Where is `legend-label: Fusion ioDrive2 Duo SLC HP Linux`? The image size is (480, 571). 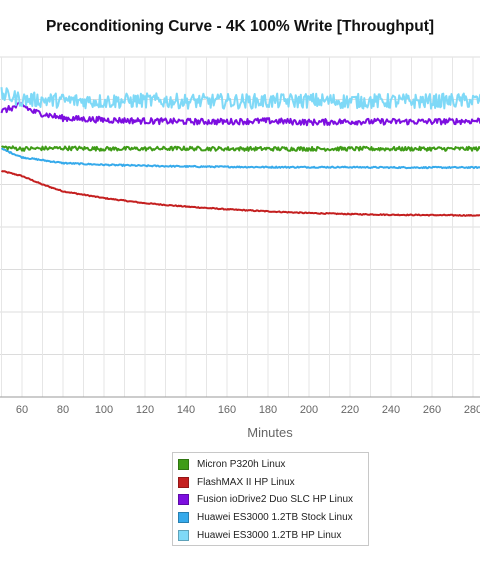 legend-label: Fusion ioDrive2 Duo SLC HP Linux is located at coordinates (275, 500).